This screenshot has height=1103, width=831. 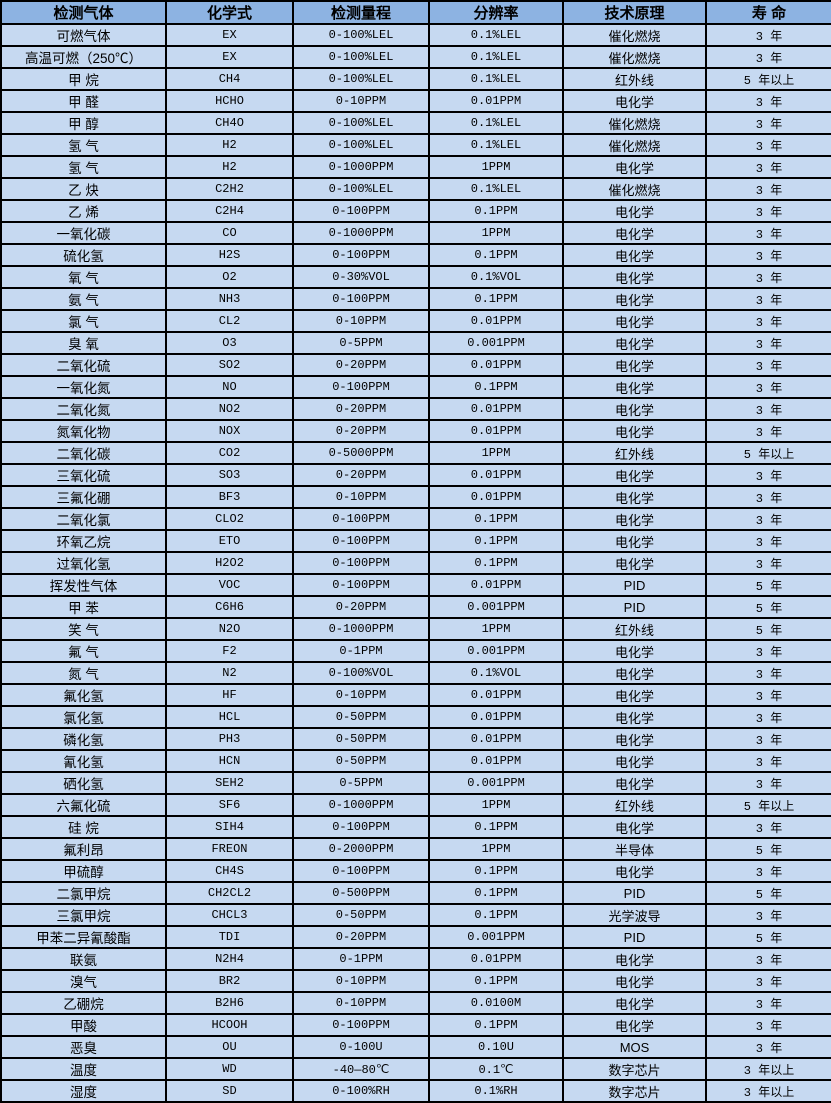 I want to click on table-cell: 0-500PPM, so click(x=361, y=893).